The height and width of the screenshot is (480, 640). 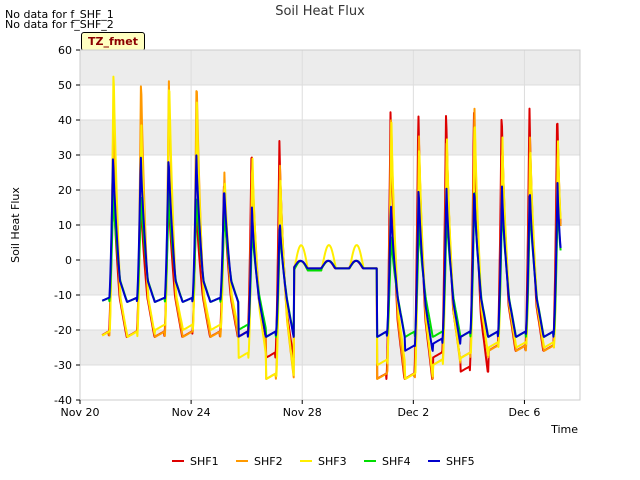 I want to click on y-tick-label: -30, so click(x=63, y=365).